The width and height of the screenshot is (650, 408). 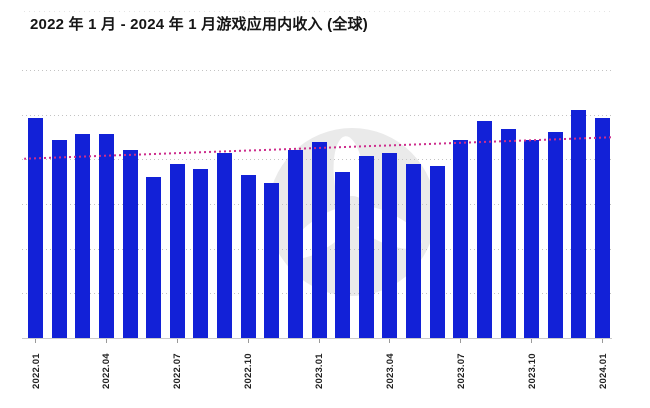 What do you see at coordinates (35, 228) in the screenshot?
I see `bar-2022.01` at bounding box center [35, 228].